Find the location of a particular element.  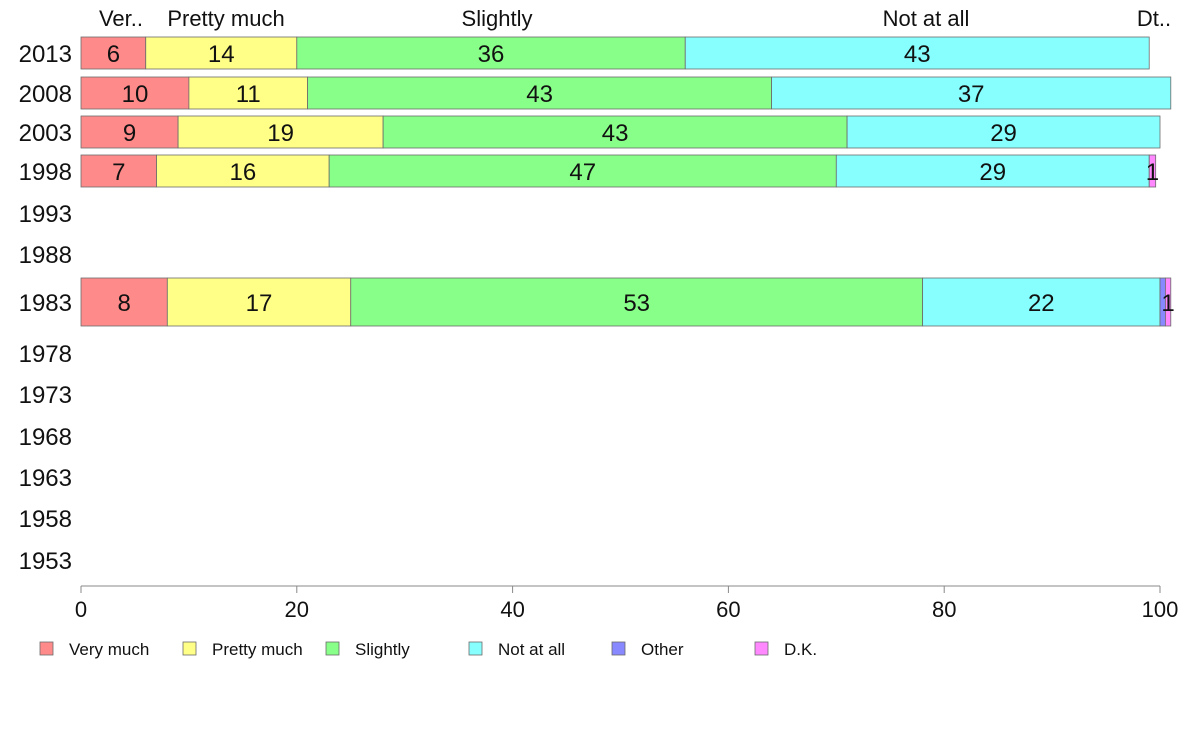

legend-label: Other is located at coordinates (662, 649).